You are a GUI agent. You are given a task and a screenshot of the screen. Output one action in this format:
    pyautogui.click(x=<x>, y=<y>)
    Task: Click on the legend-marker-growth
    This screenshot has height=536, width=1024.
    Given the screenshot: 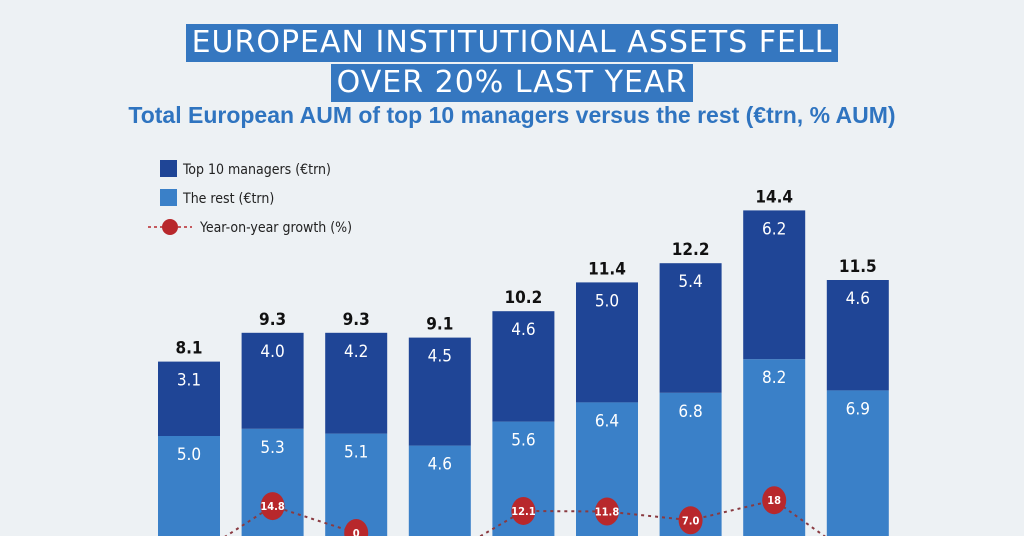 What is the action you would take?
    pyautogui.click(x=170, y=227)
    